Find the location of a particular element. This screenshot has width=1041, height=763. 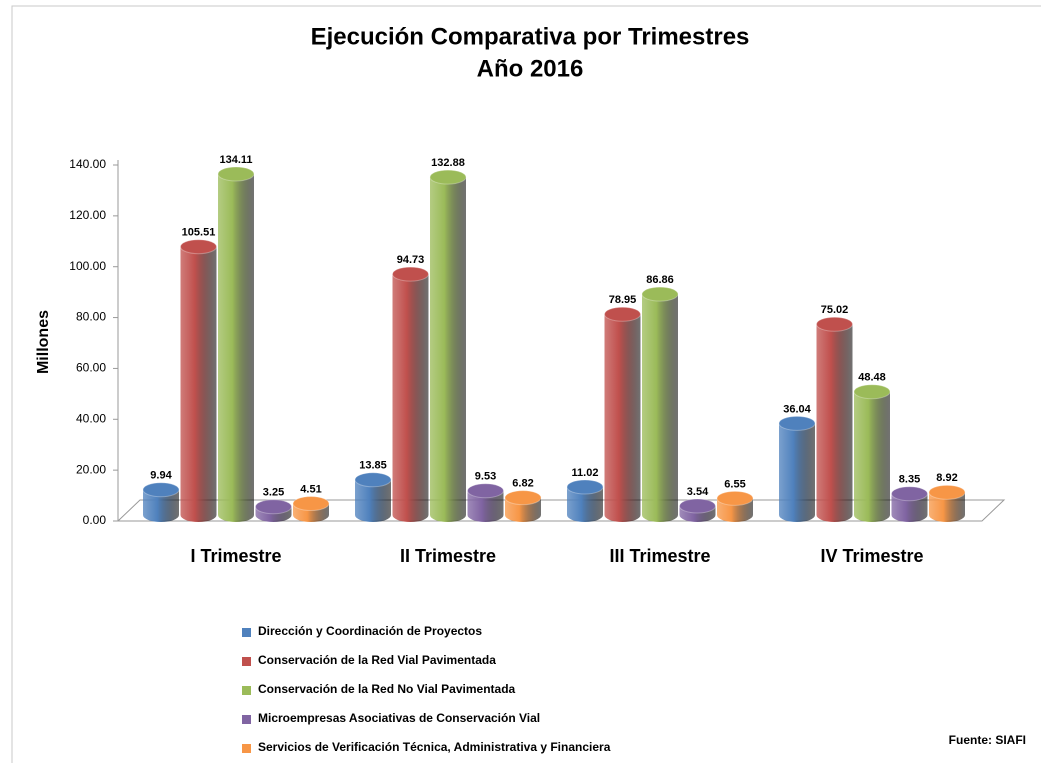

x-tick-label: I Trimestre is located at coordinates (235, 556).